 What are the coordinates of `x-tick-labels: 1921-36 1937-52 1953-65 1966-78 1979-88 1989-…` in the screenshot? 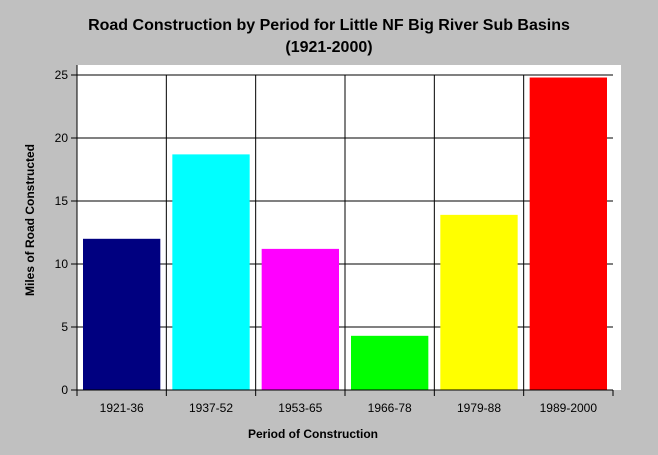 It's located at (349, 408).